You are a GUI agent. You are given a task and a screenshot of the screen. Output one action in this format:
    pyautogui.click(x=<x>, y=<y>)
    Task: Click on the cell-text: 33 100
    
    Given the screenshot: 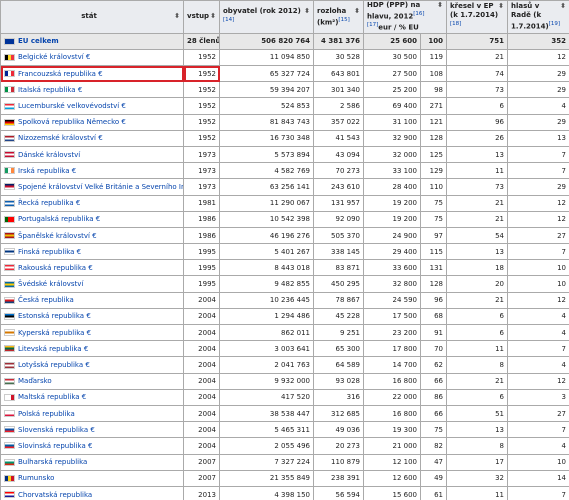 What is the action you would take?
    pyautogui.click(x=405, y=170)
    